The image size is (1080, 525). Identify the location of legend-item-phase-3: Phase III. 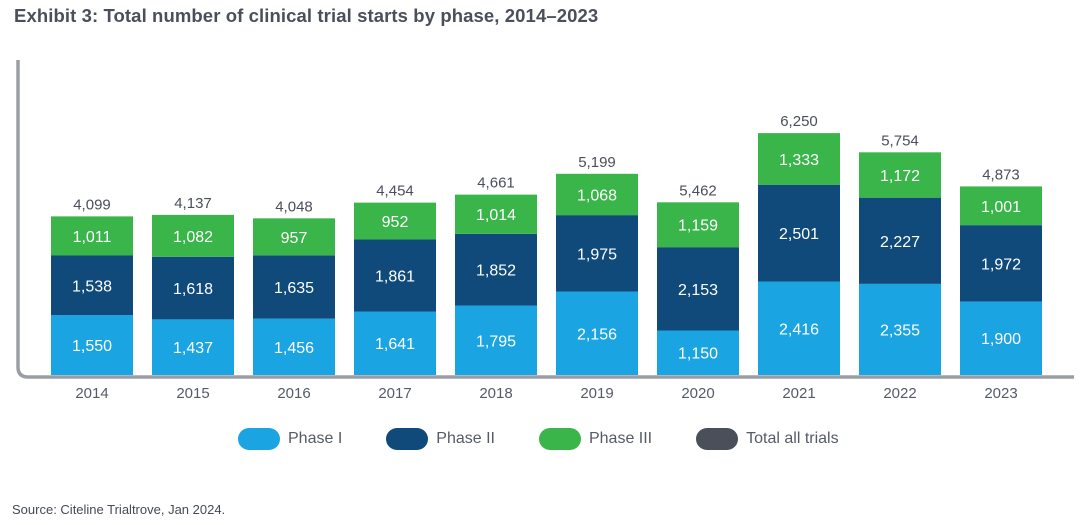
(595, 439).